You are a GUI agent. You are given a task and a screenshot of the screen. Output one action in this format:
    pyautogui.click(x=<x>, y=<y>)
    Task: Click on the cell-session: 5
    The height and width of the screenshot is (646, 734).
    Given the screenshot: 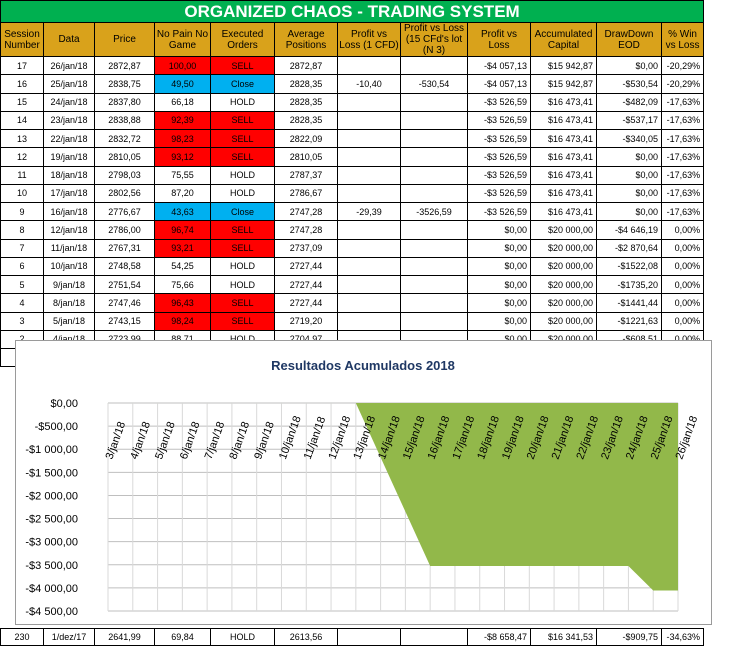 What is the action you would take?
    pyautogui.click(x=22, y=284)
    